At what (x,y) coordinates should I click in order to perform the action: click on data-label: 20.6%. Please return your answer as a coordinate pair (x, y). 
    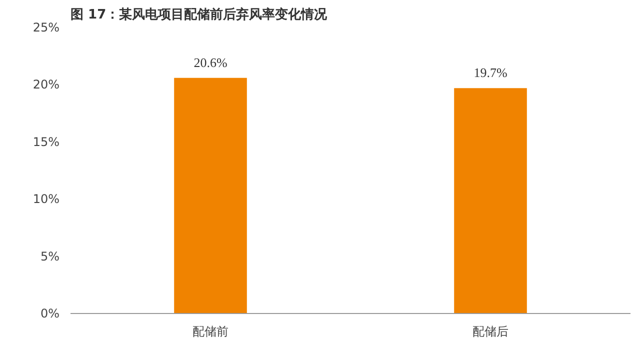
    Looking at the image, I should click on (211, 62).